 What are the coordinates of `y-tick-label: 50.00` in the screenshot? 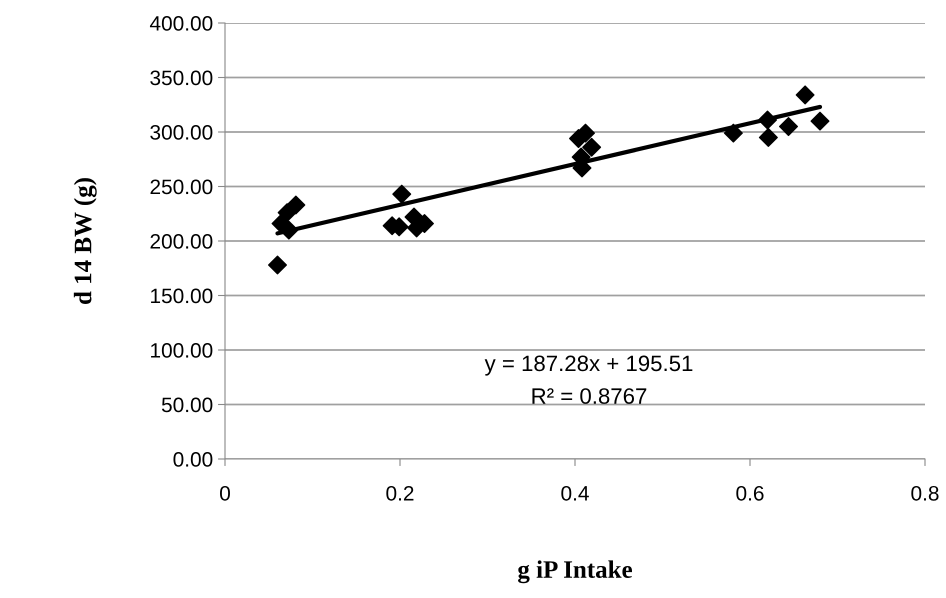 It's located at (187, 405).